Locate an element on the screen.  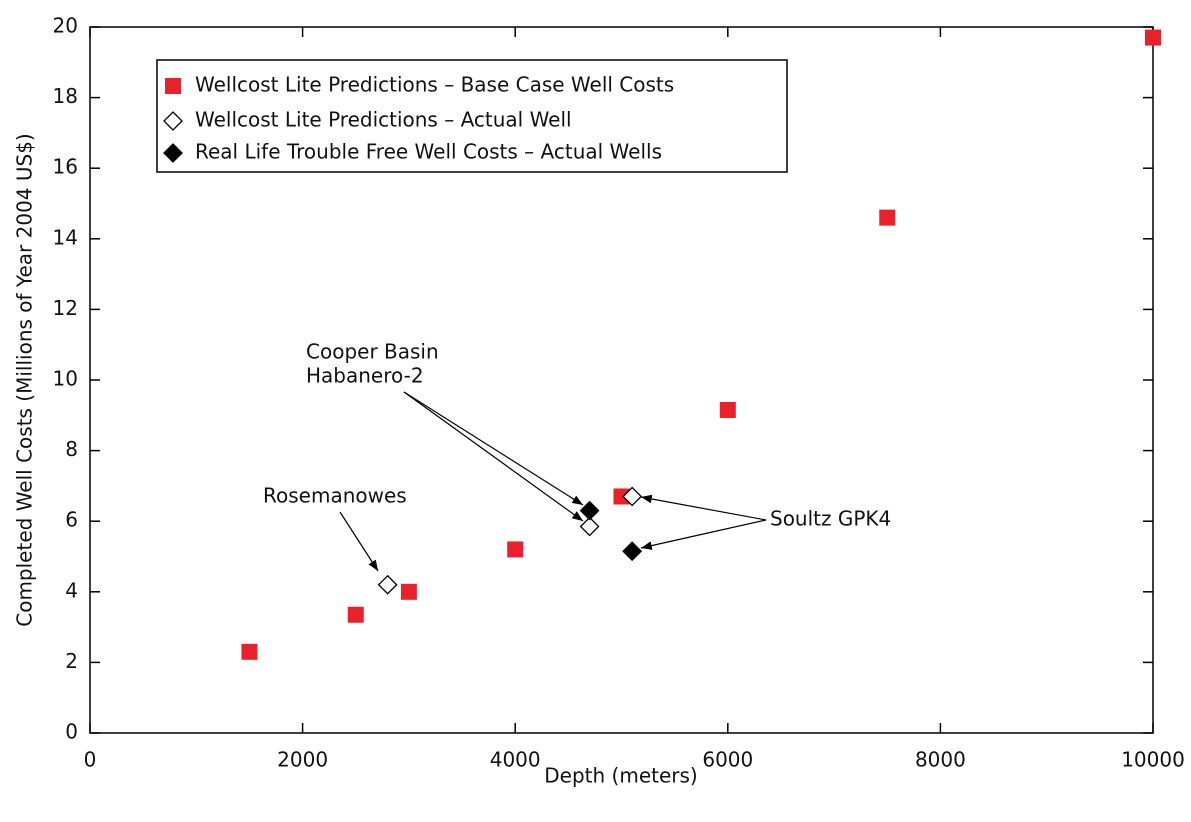
annotation-arrows is located at coordinates (553, 481).